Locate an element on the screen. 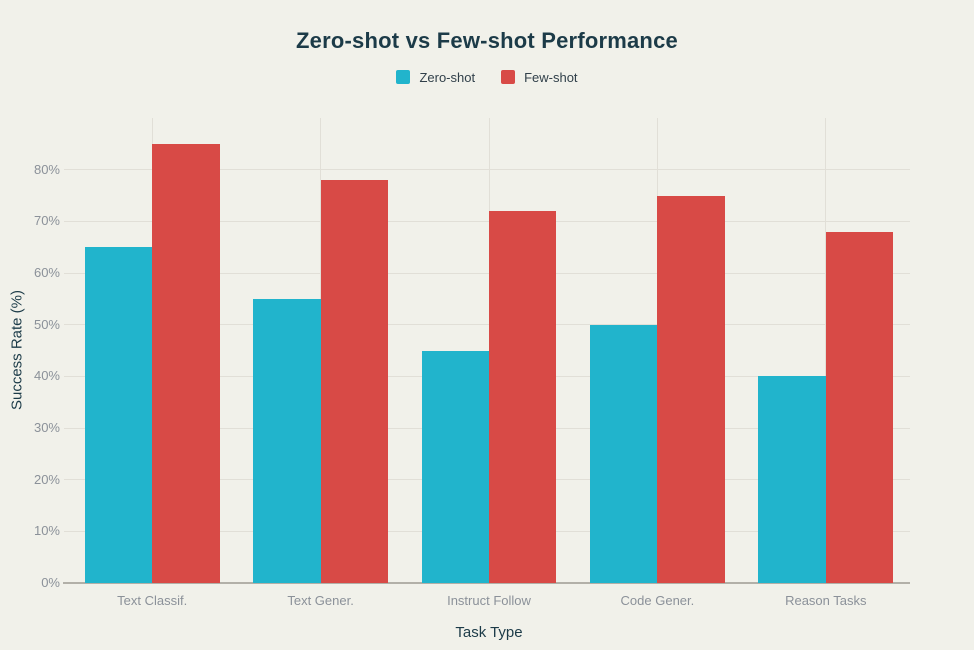  y-tick-label: 10% is located at coordinates (46, 531).